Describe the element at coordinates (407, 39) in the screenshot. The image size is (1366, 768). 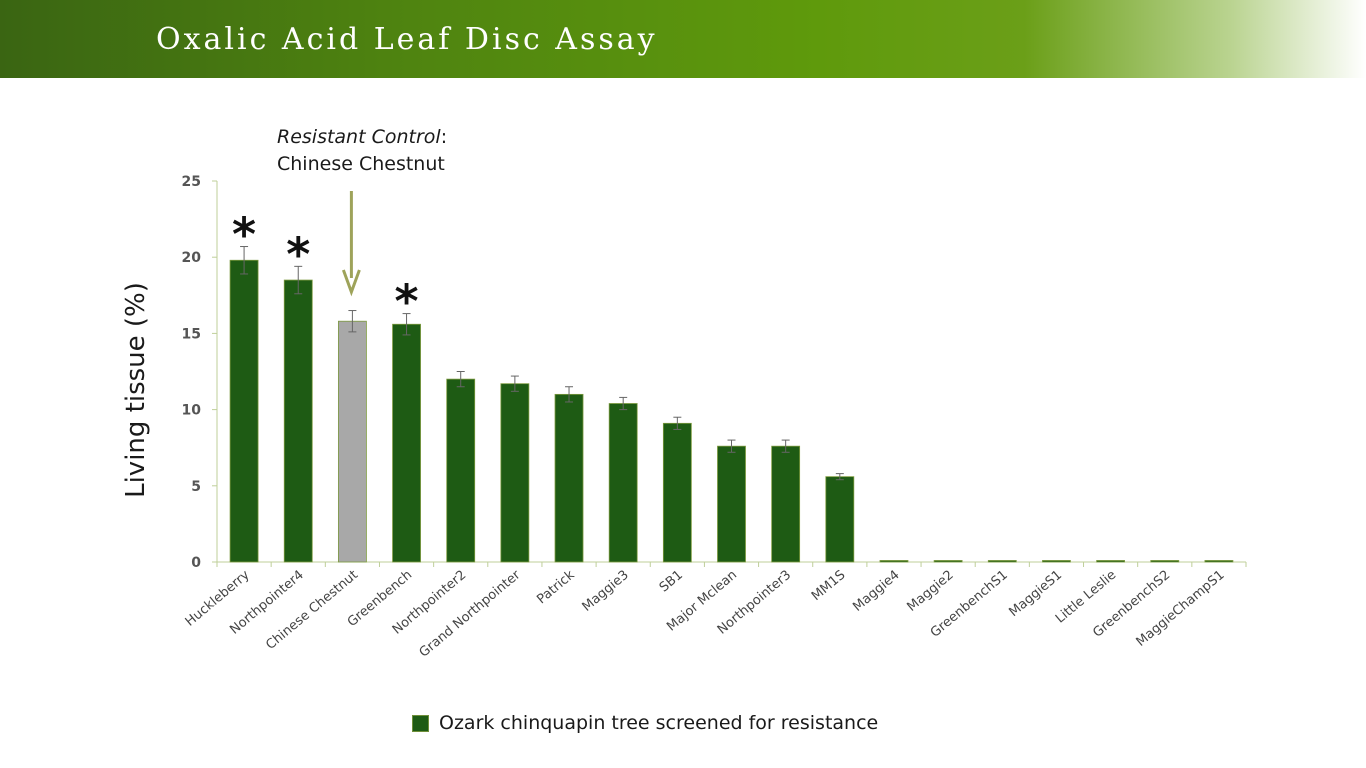
I see `page-title: Oxalic Acid Leaf Disc Assay` at that location.